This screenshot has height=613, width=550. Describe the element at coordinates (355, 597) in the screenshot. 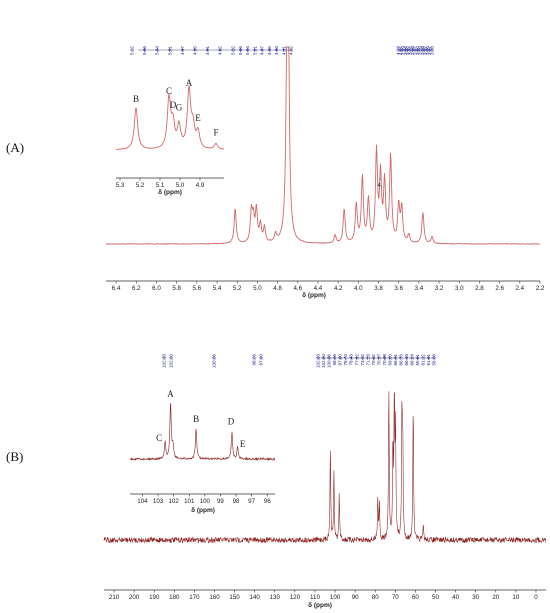

I see `c13-tick-label: 90` at that location.